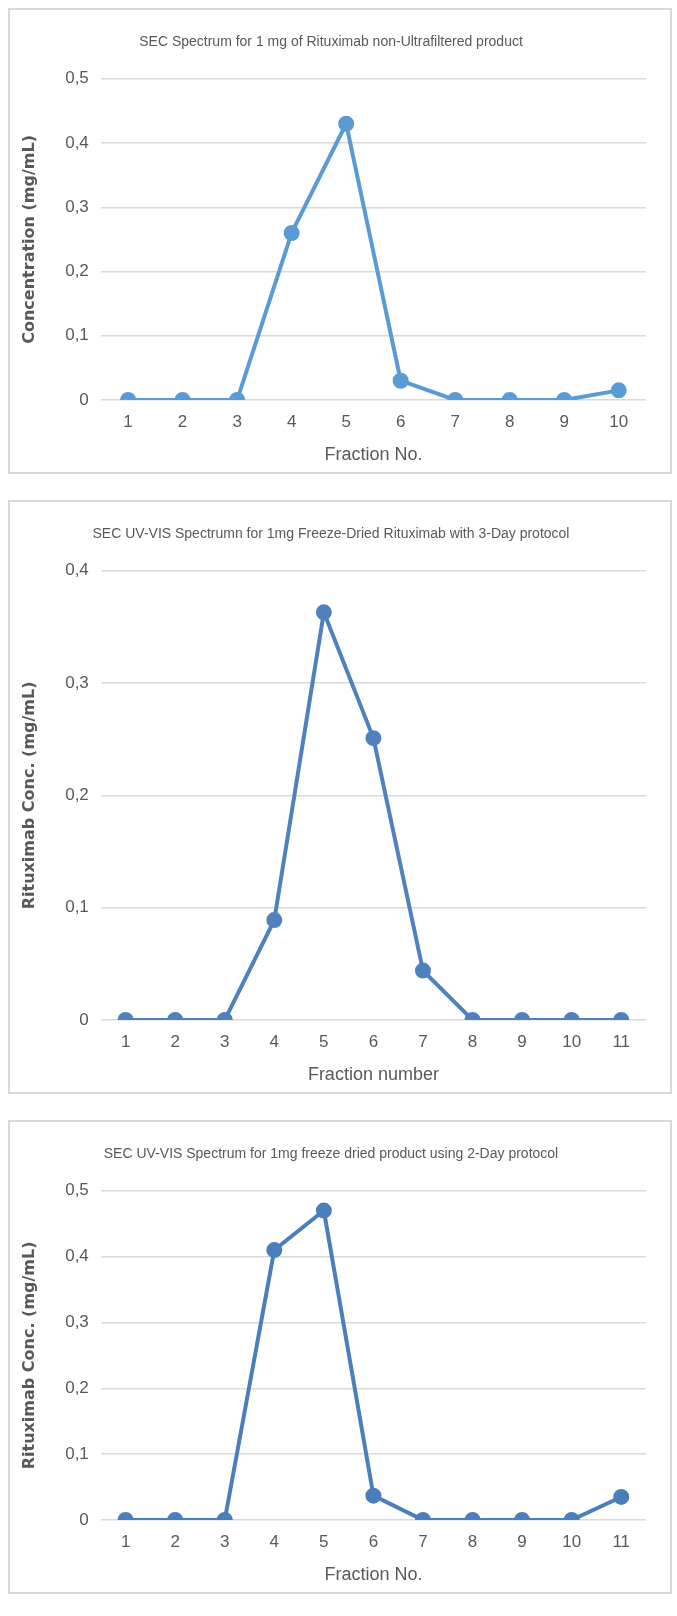 Image resolution: width=677 pixels, height=1616 pixels. I want to click on chart-title: SEC UV-VIS Spectrumn for 1mg Freeze-Dried Rituximab with 3-Day protocol, so click(331, 533).